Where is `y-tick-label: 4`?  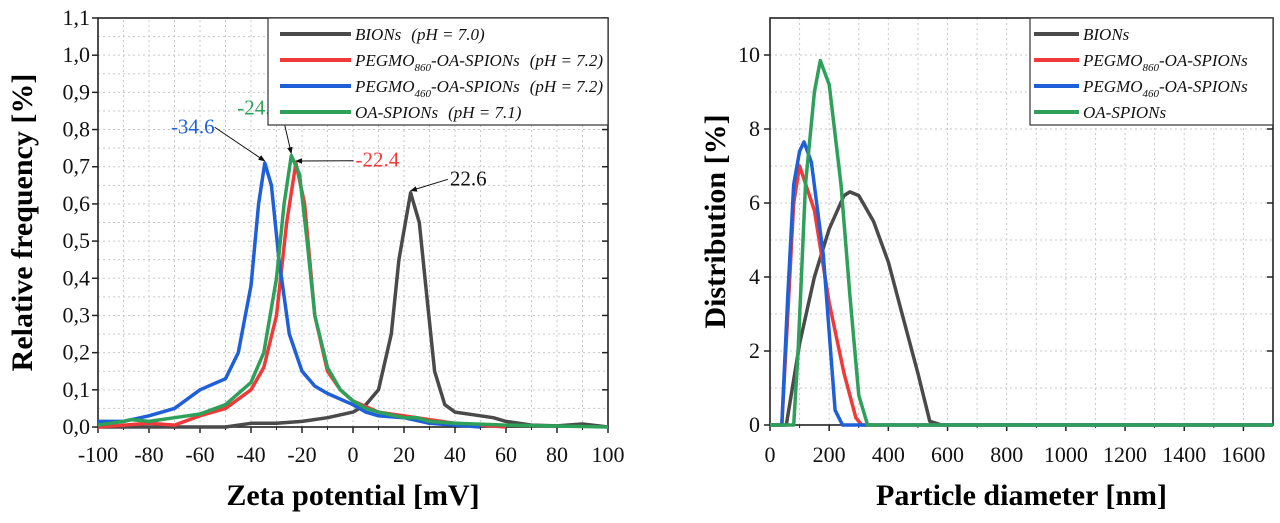
y-tick-label: 4 is located at coordinates (754, 276).